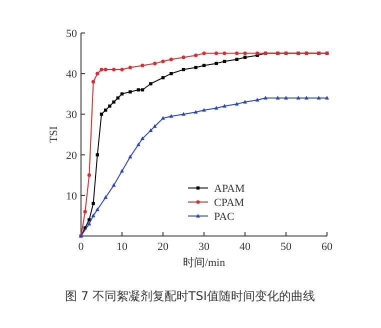 The width and height of the screenshot is (381, 328). Describe the element at coordinates (204, 262) in the screenshot. I see `x-axis-title: 时间/min` at that location.